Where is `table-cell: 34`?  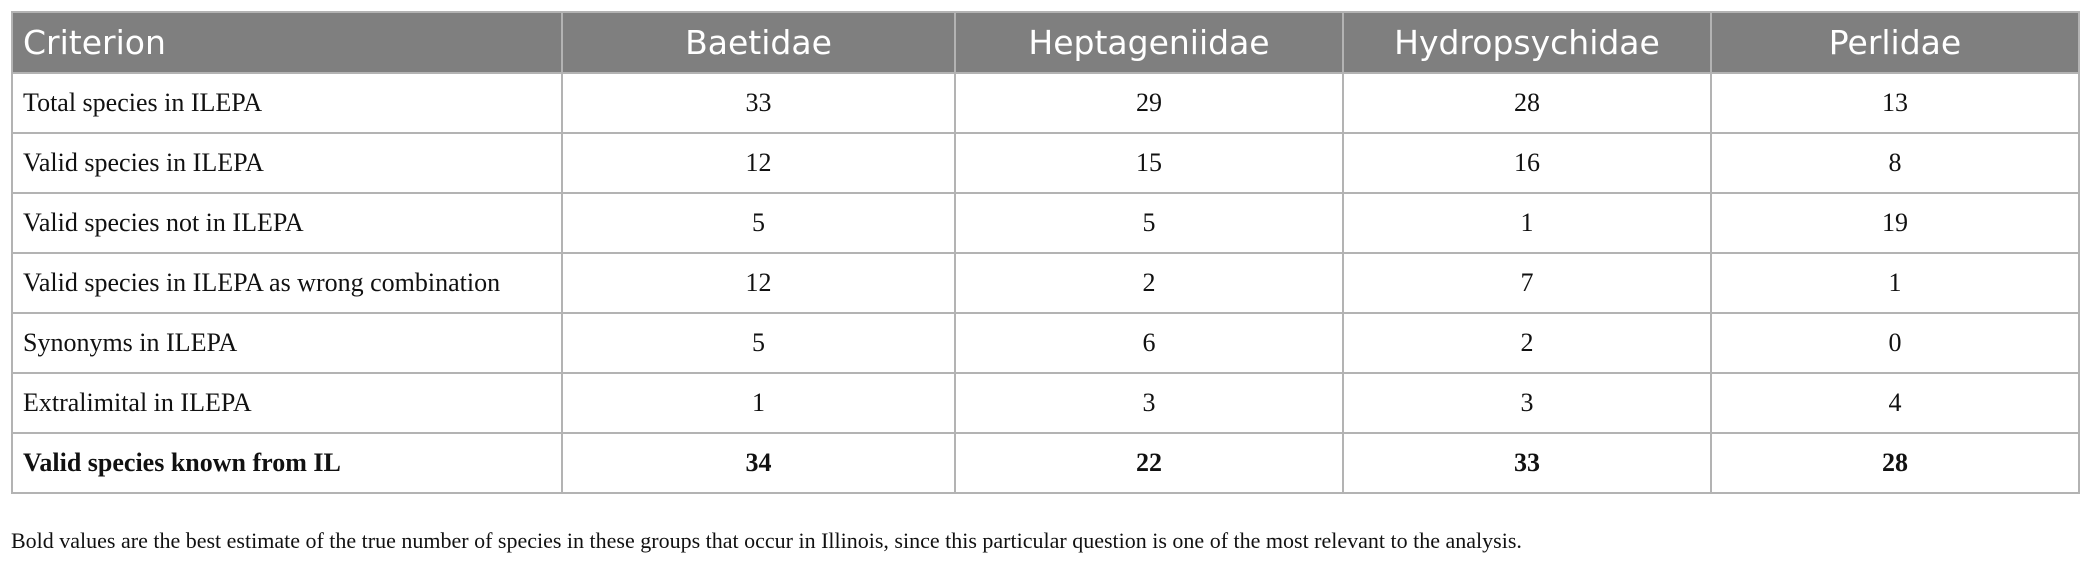
table-cell: 34 is located at coordinates (758, 463).